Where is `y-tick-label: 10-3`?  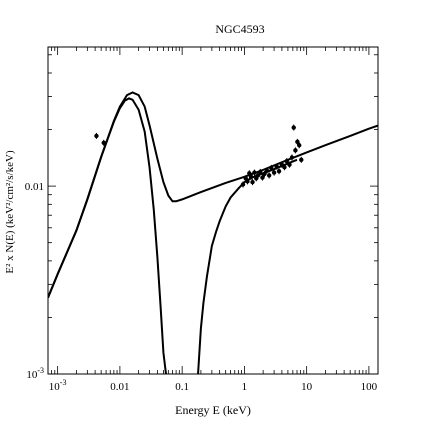 y-tick-label: 10-3 is located at coordinates (35, 373).